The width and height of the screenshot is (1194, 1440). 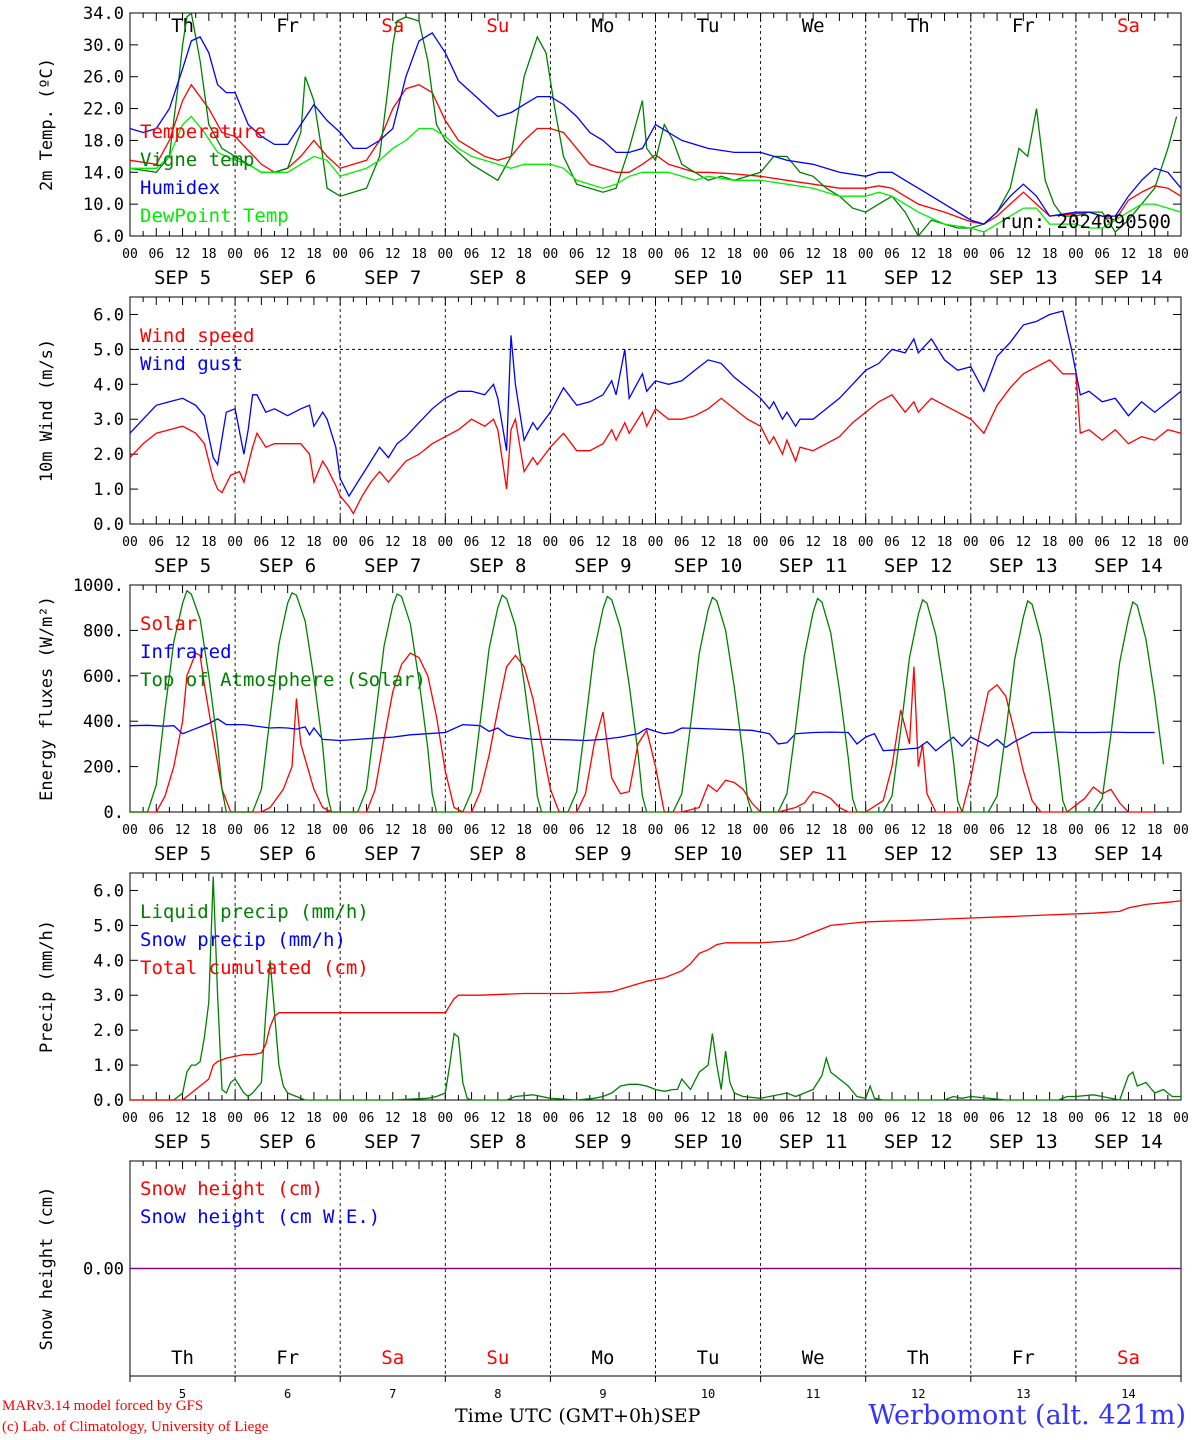 I want to click on panel-1-run-label: run: 2024090500, so click(x=1085, y=222).